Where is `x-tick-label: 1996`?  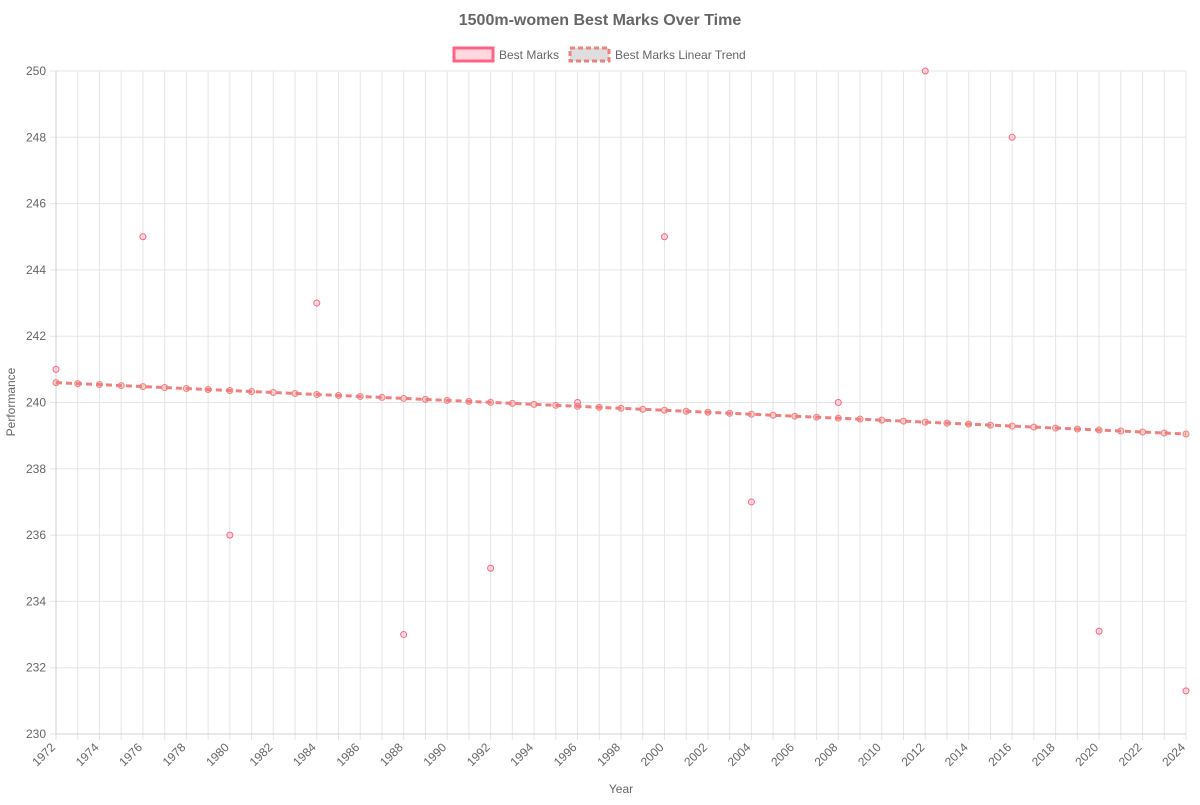 x-tick-label: 1996 is located at coordinates (565, 754).